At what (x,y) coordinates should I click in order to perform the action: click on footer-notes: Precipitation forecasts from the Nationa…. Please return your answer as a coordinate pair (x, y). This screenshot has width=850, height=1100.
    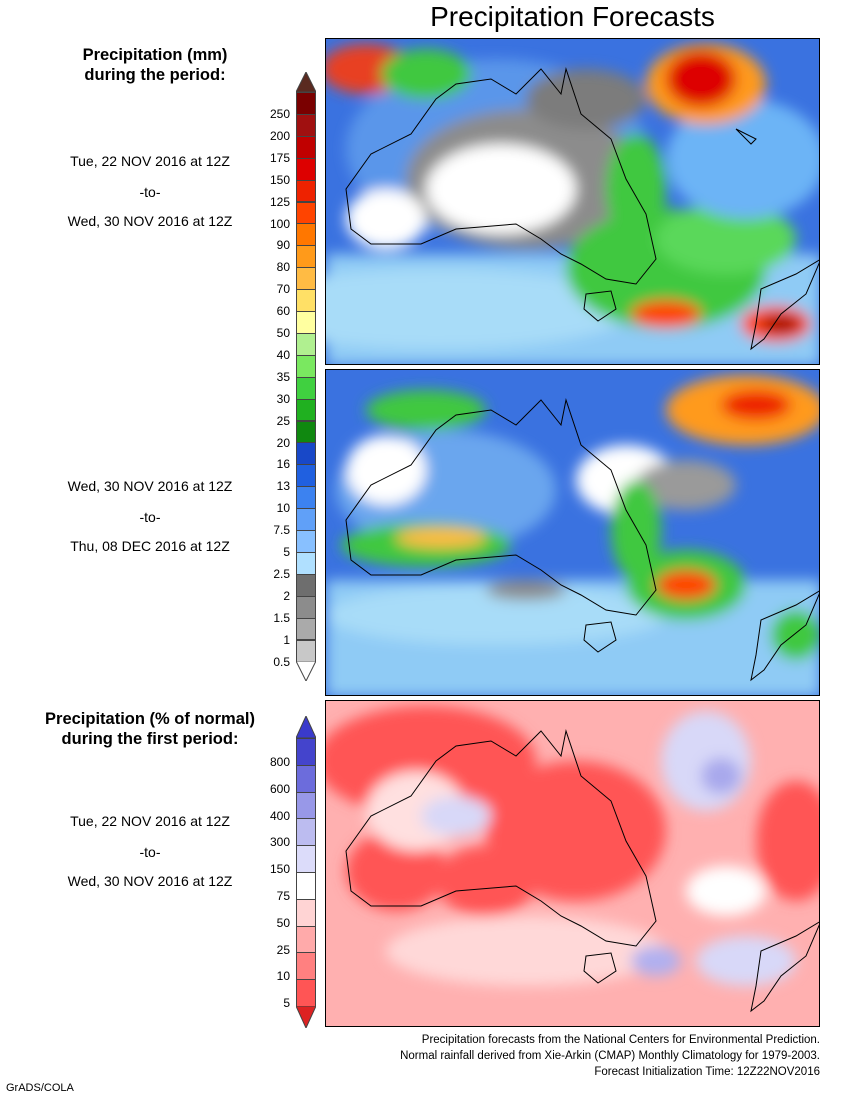
    Looking at the image, I should click on (610, 1056).